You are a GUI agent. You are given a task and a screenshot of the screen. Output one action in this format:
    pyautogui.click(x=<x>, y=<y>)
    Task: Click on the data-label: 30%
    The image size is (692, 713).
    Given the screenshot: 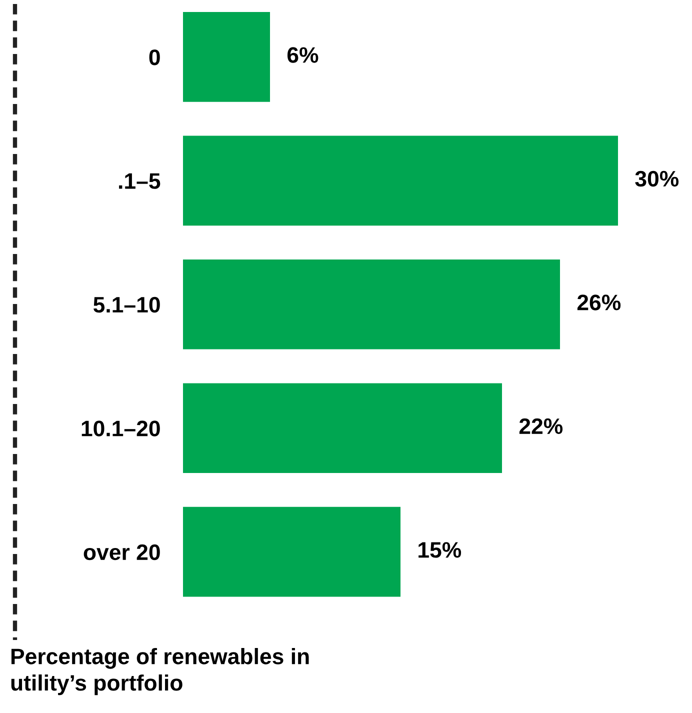 What is the action you would take?
    pyautogui.click(x=657, y=178)
    